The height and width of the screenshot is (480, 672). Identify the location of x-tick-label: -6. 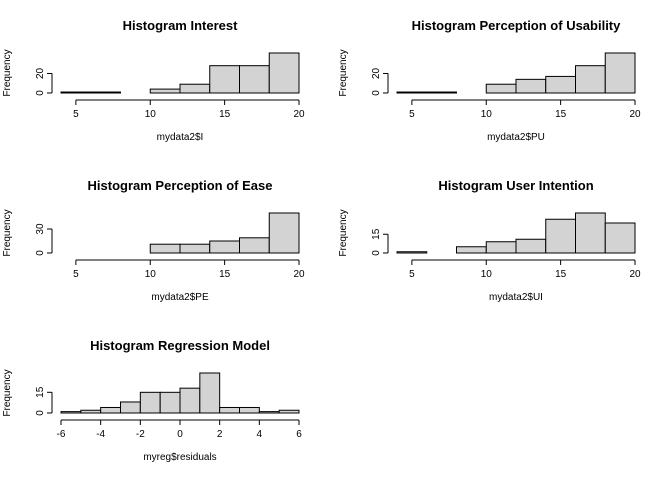
(61, 434).